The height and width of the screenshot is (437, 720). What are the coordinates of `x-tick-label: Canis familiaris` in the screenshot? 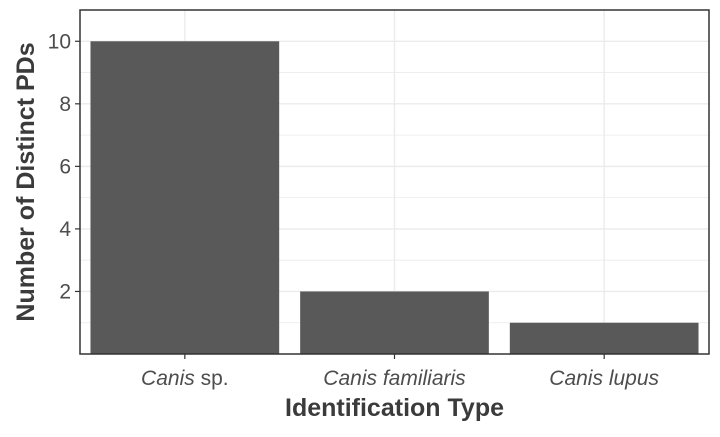 It's located at (394, 378).